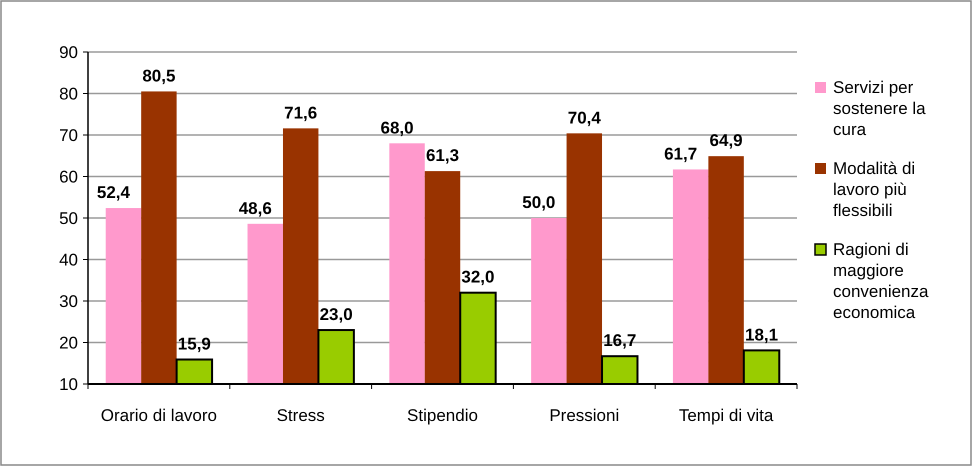 Image resolution: width=972 pixels, height=466 pixels. What do you see at coordinates (442, 415) in the screenshot?
I see `x-tick-label: Stipendio` at bounding box center [442, 415].